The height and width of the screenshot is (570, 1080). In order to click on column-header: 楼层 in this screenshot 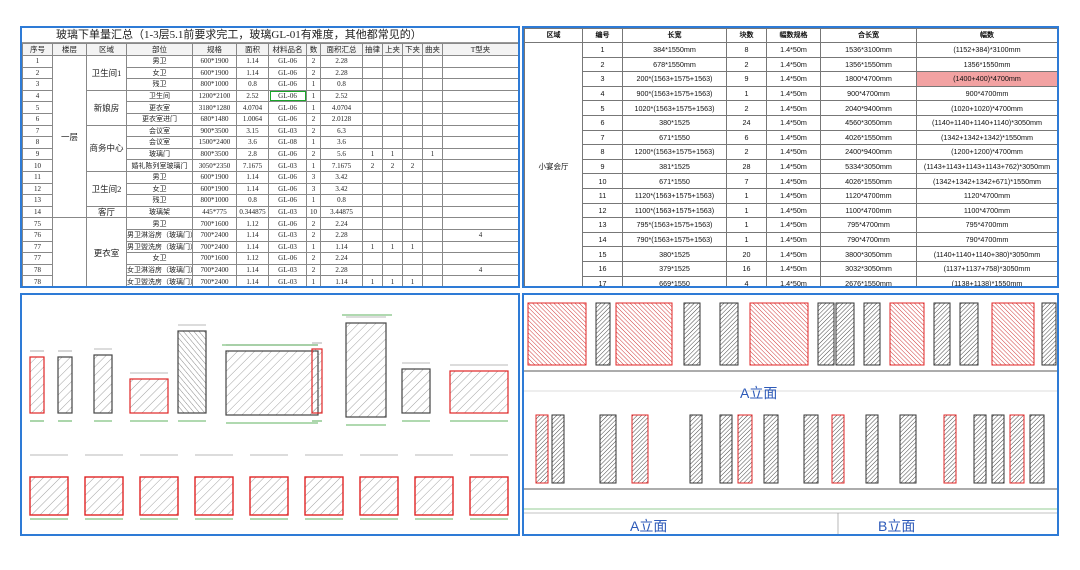, I will do `click(69, 49)`.